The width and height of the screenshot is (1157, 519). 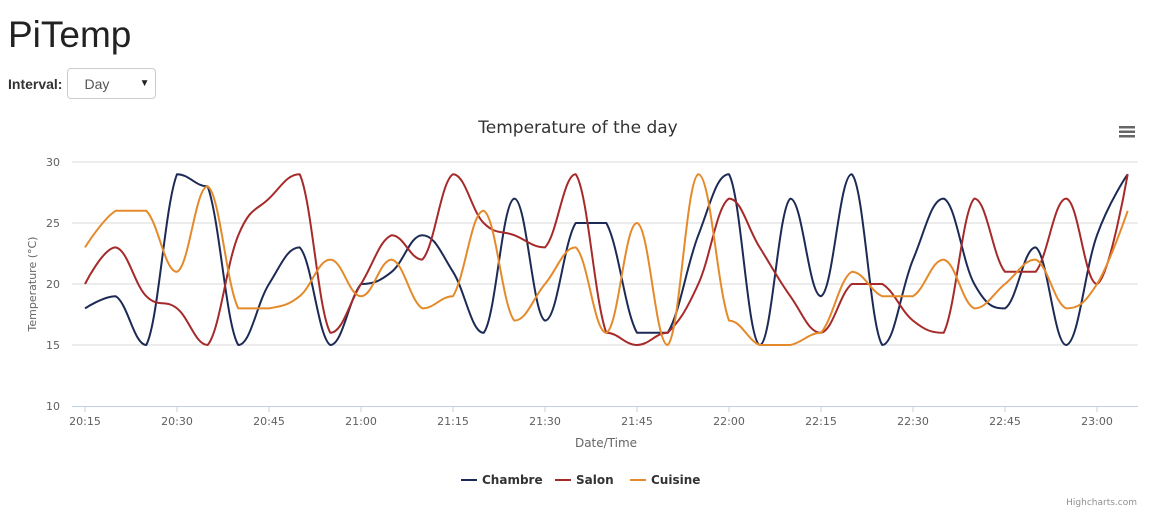 What do you see at coordinates (53, 162) in the screenshot?
I see `y-tick-label: 30` at bounding box center [53, 162].